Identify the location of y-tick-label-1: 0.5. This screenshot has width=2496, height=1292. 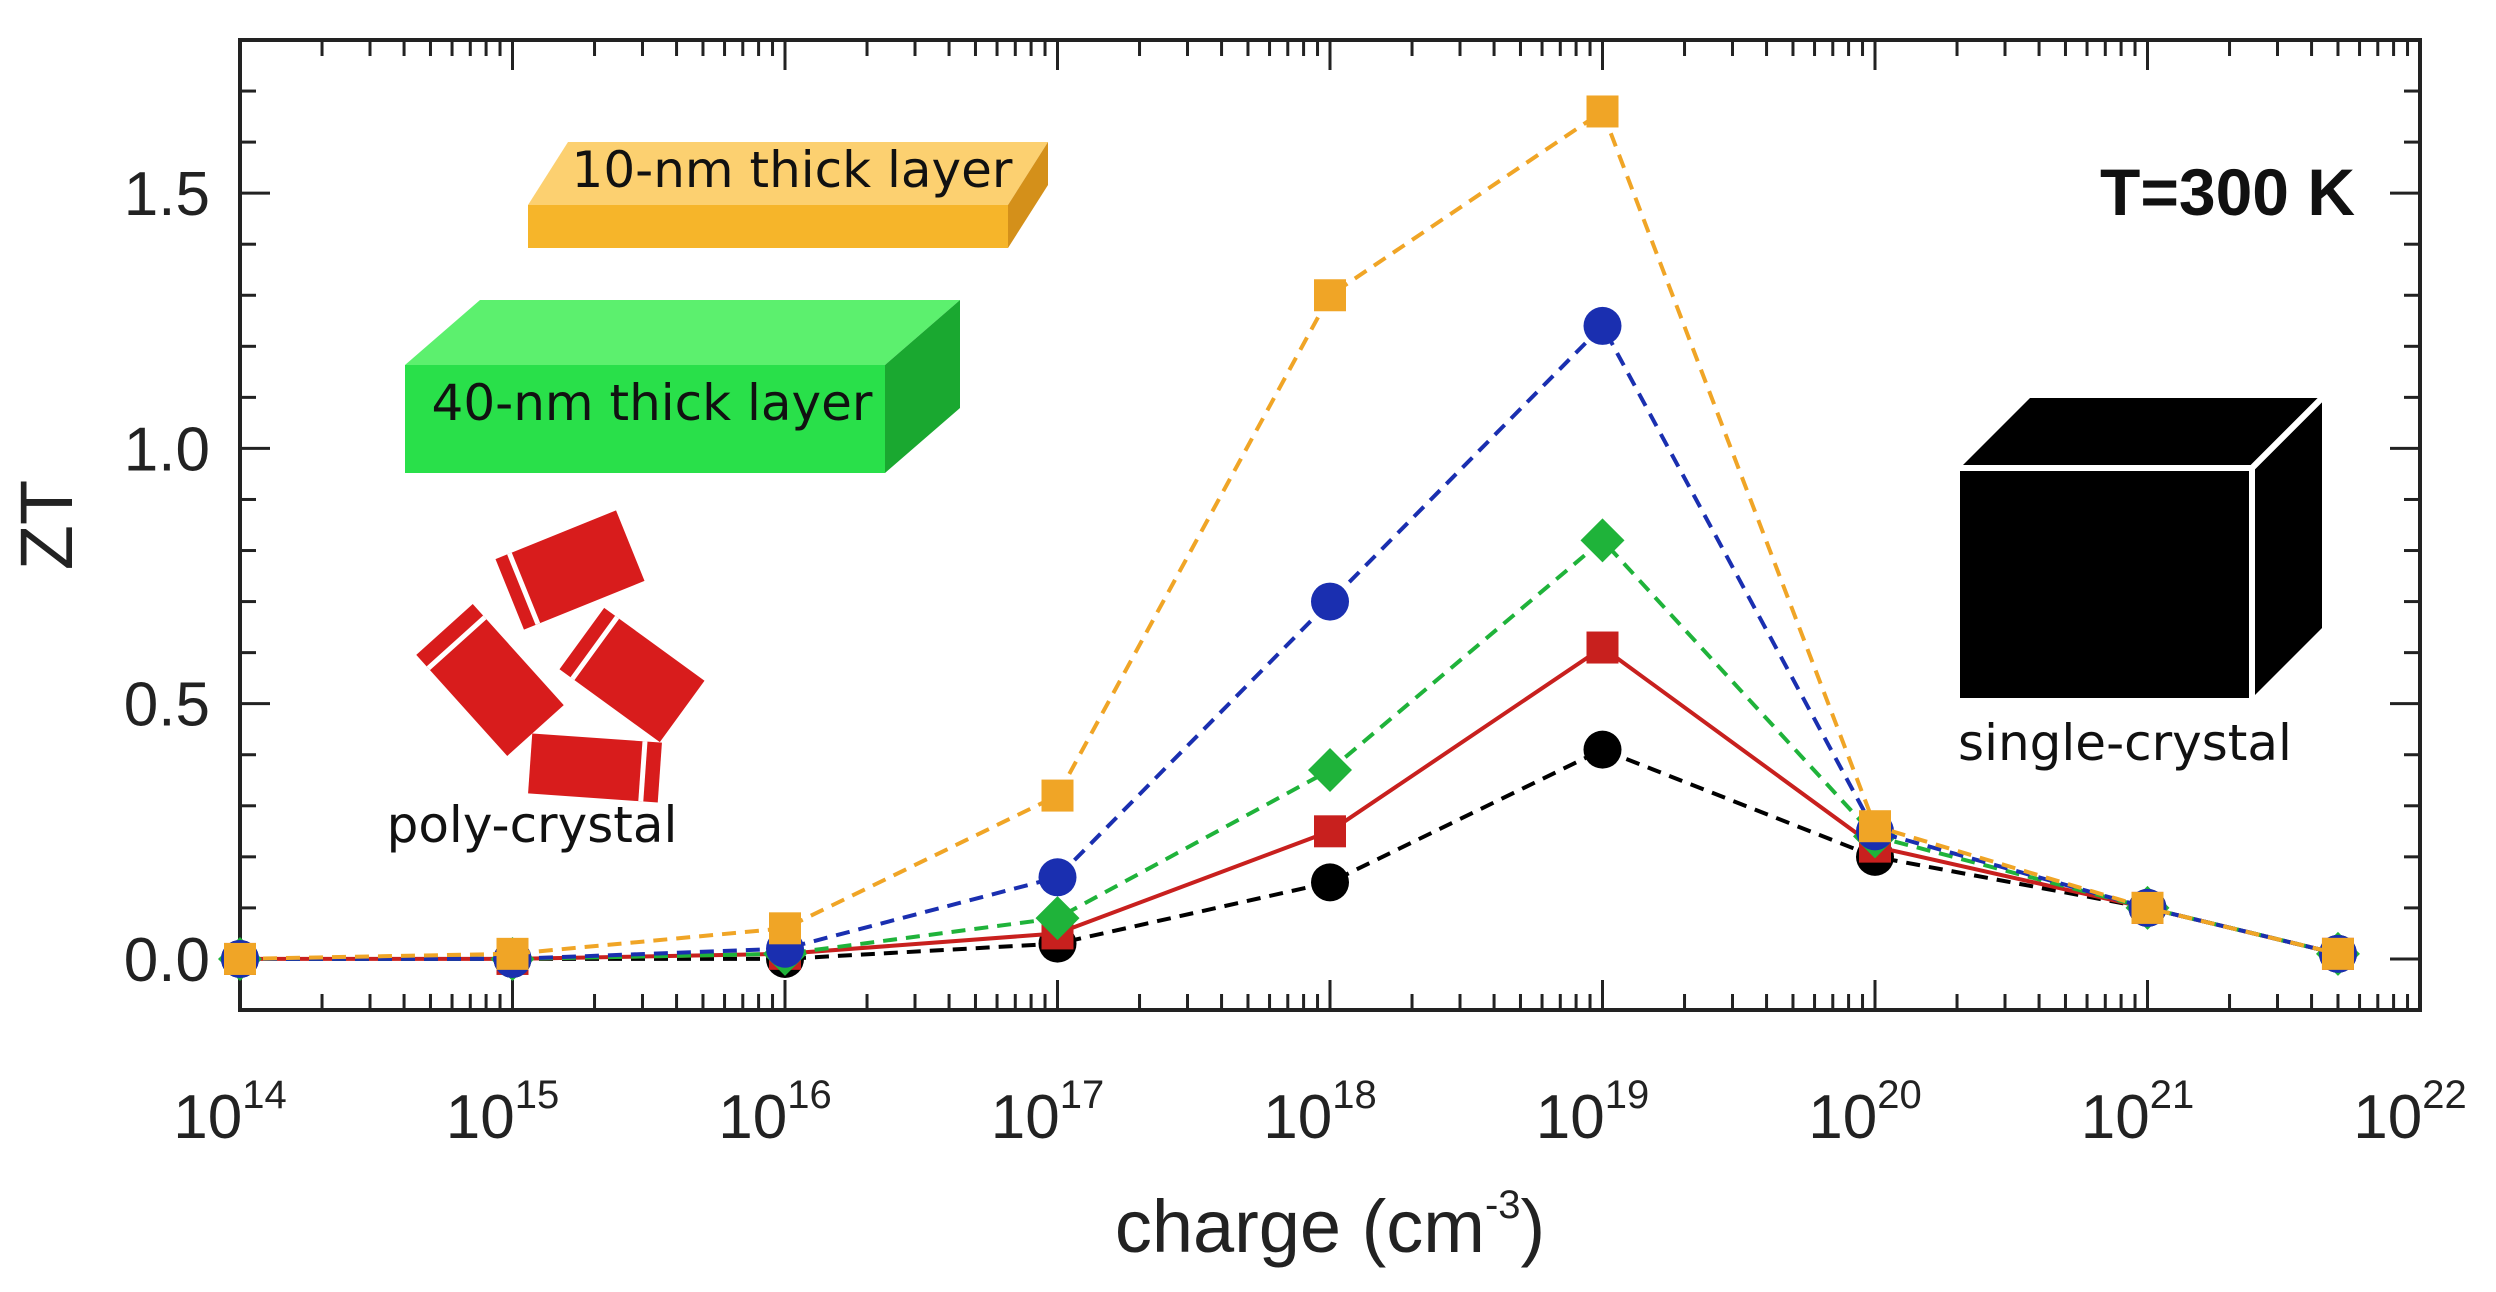
(167, 705).